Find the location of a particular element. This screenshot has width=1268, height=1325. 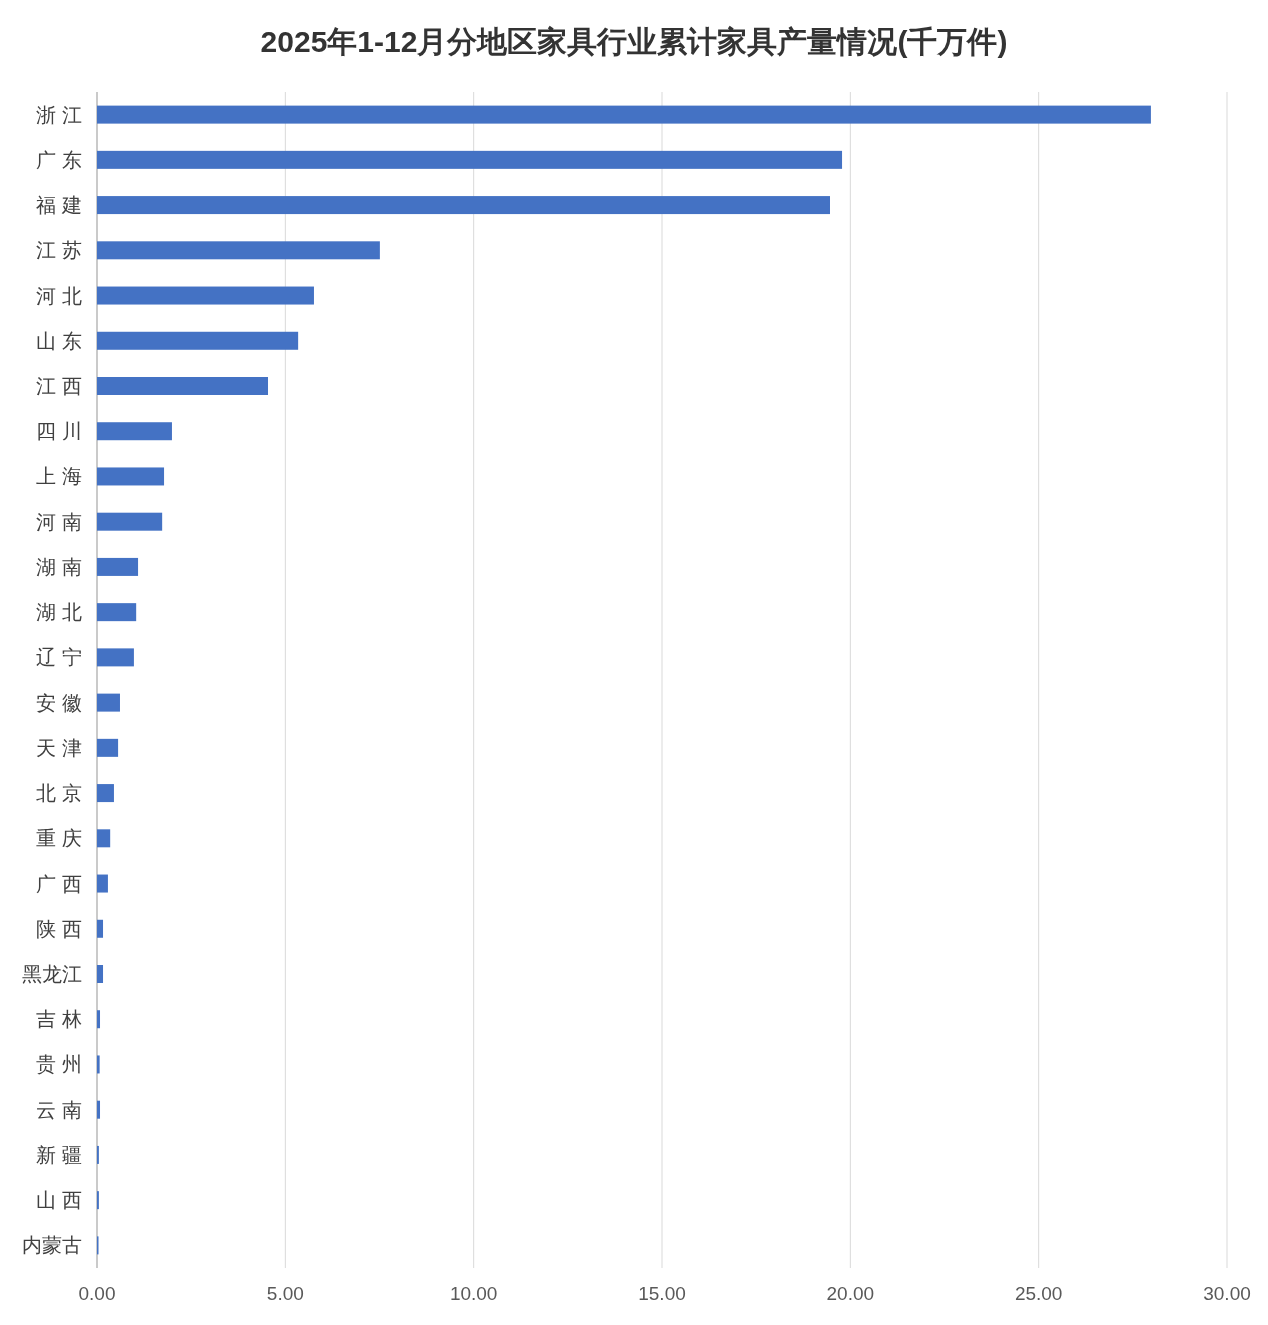

y-tick-label: 浙 江 is located at coordinates (59, 114).